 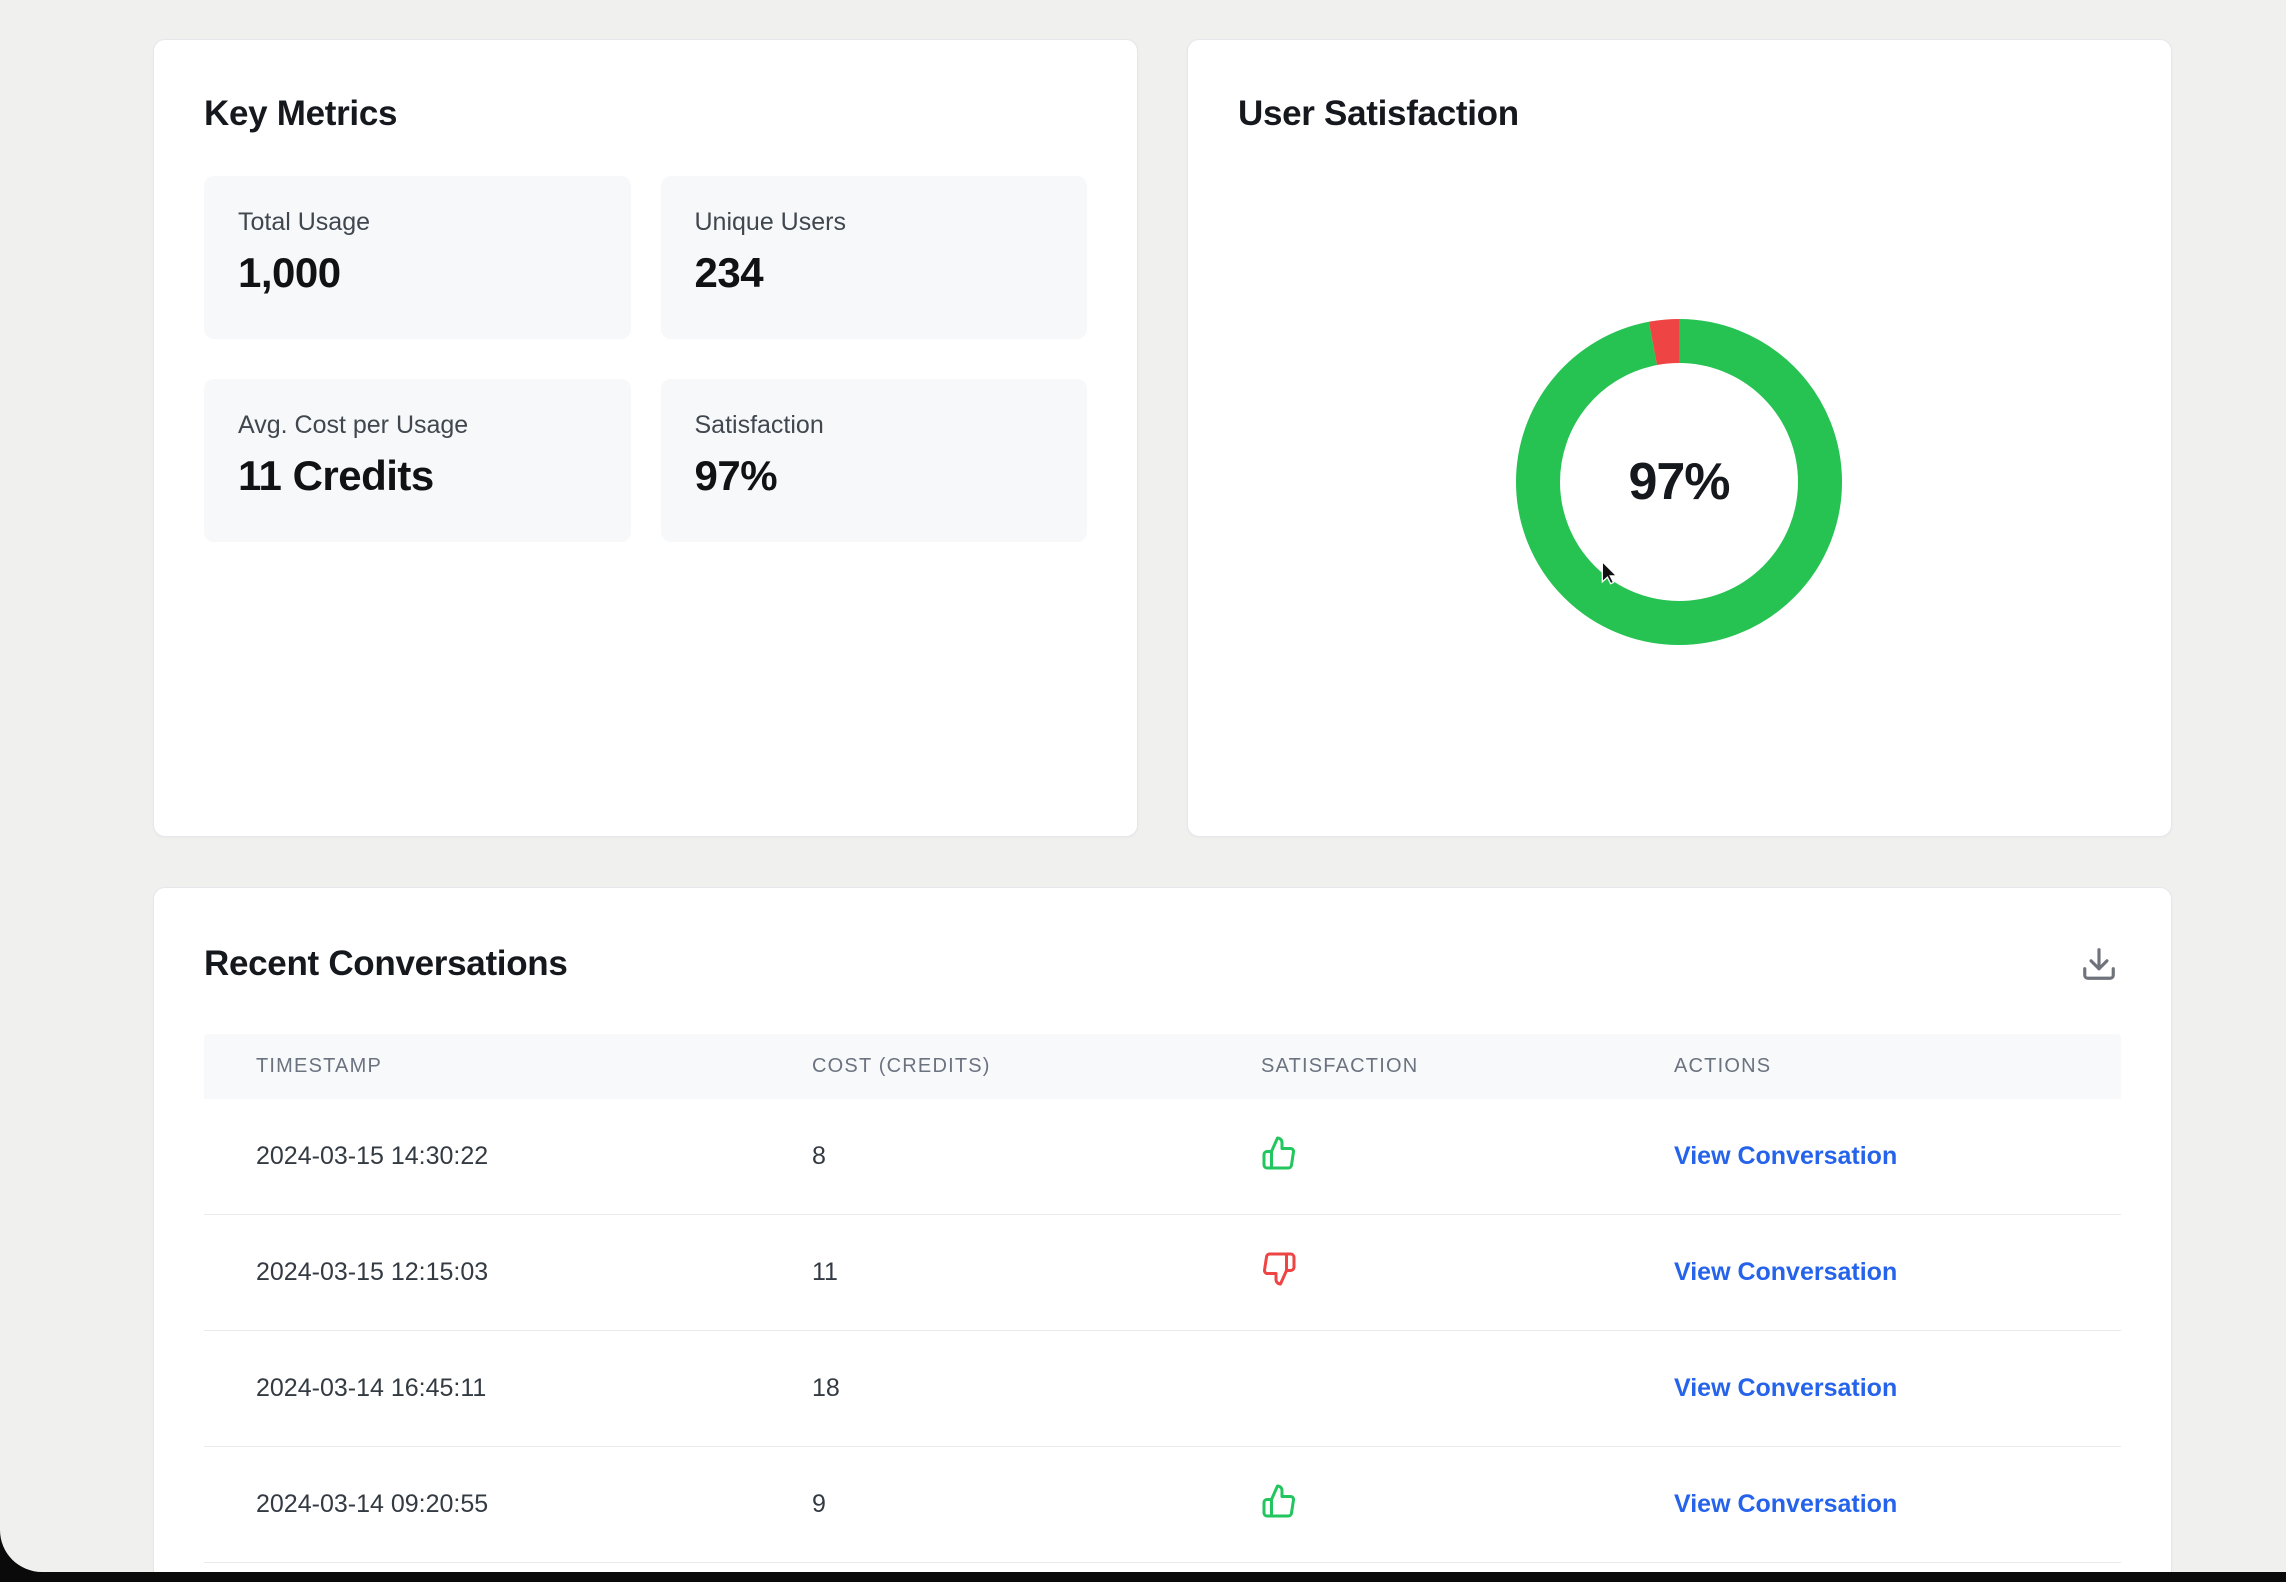 I want to click on column-header-actions: ACTIONS, so click(x=1723, y=1066).